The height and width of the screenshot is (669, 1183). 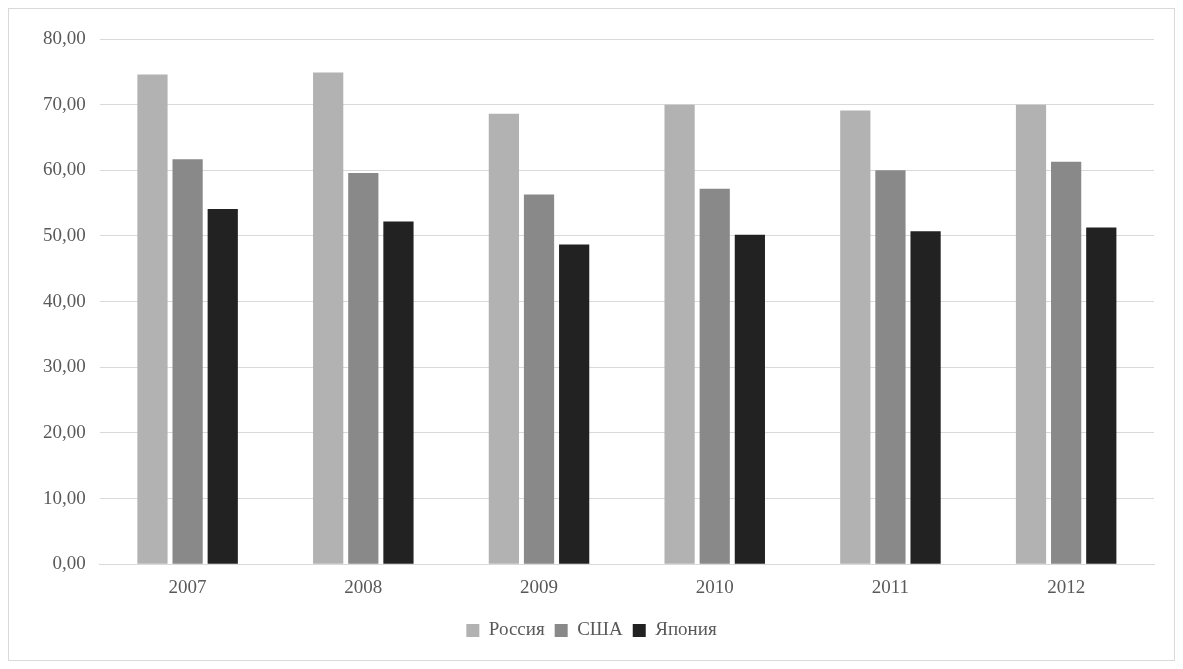 I want to click on x-tick-label: 2010, so click(x=714, y=586).